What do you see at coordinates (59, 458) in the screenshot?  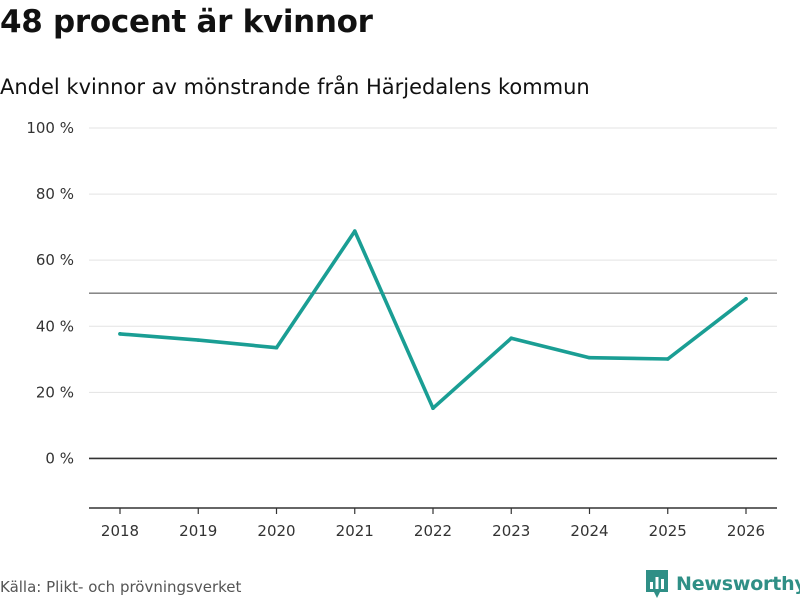 I see `y-tick-label: 0 %` at bounding box center [59, 458].